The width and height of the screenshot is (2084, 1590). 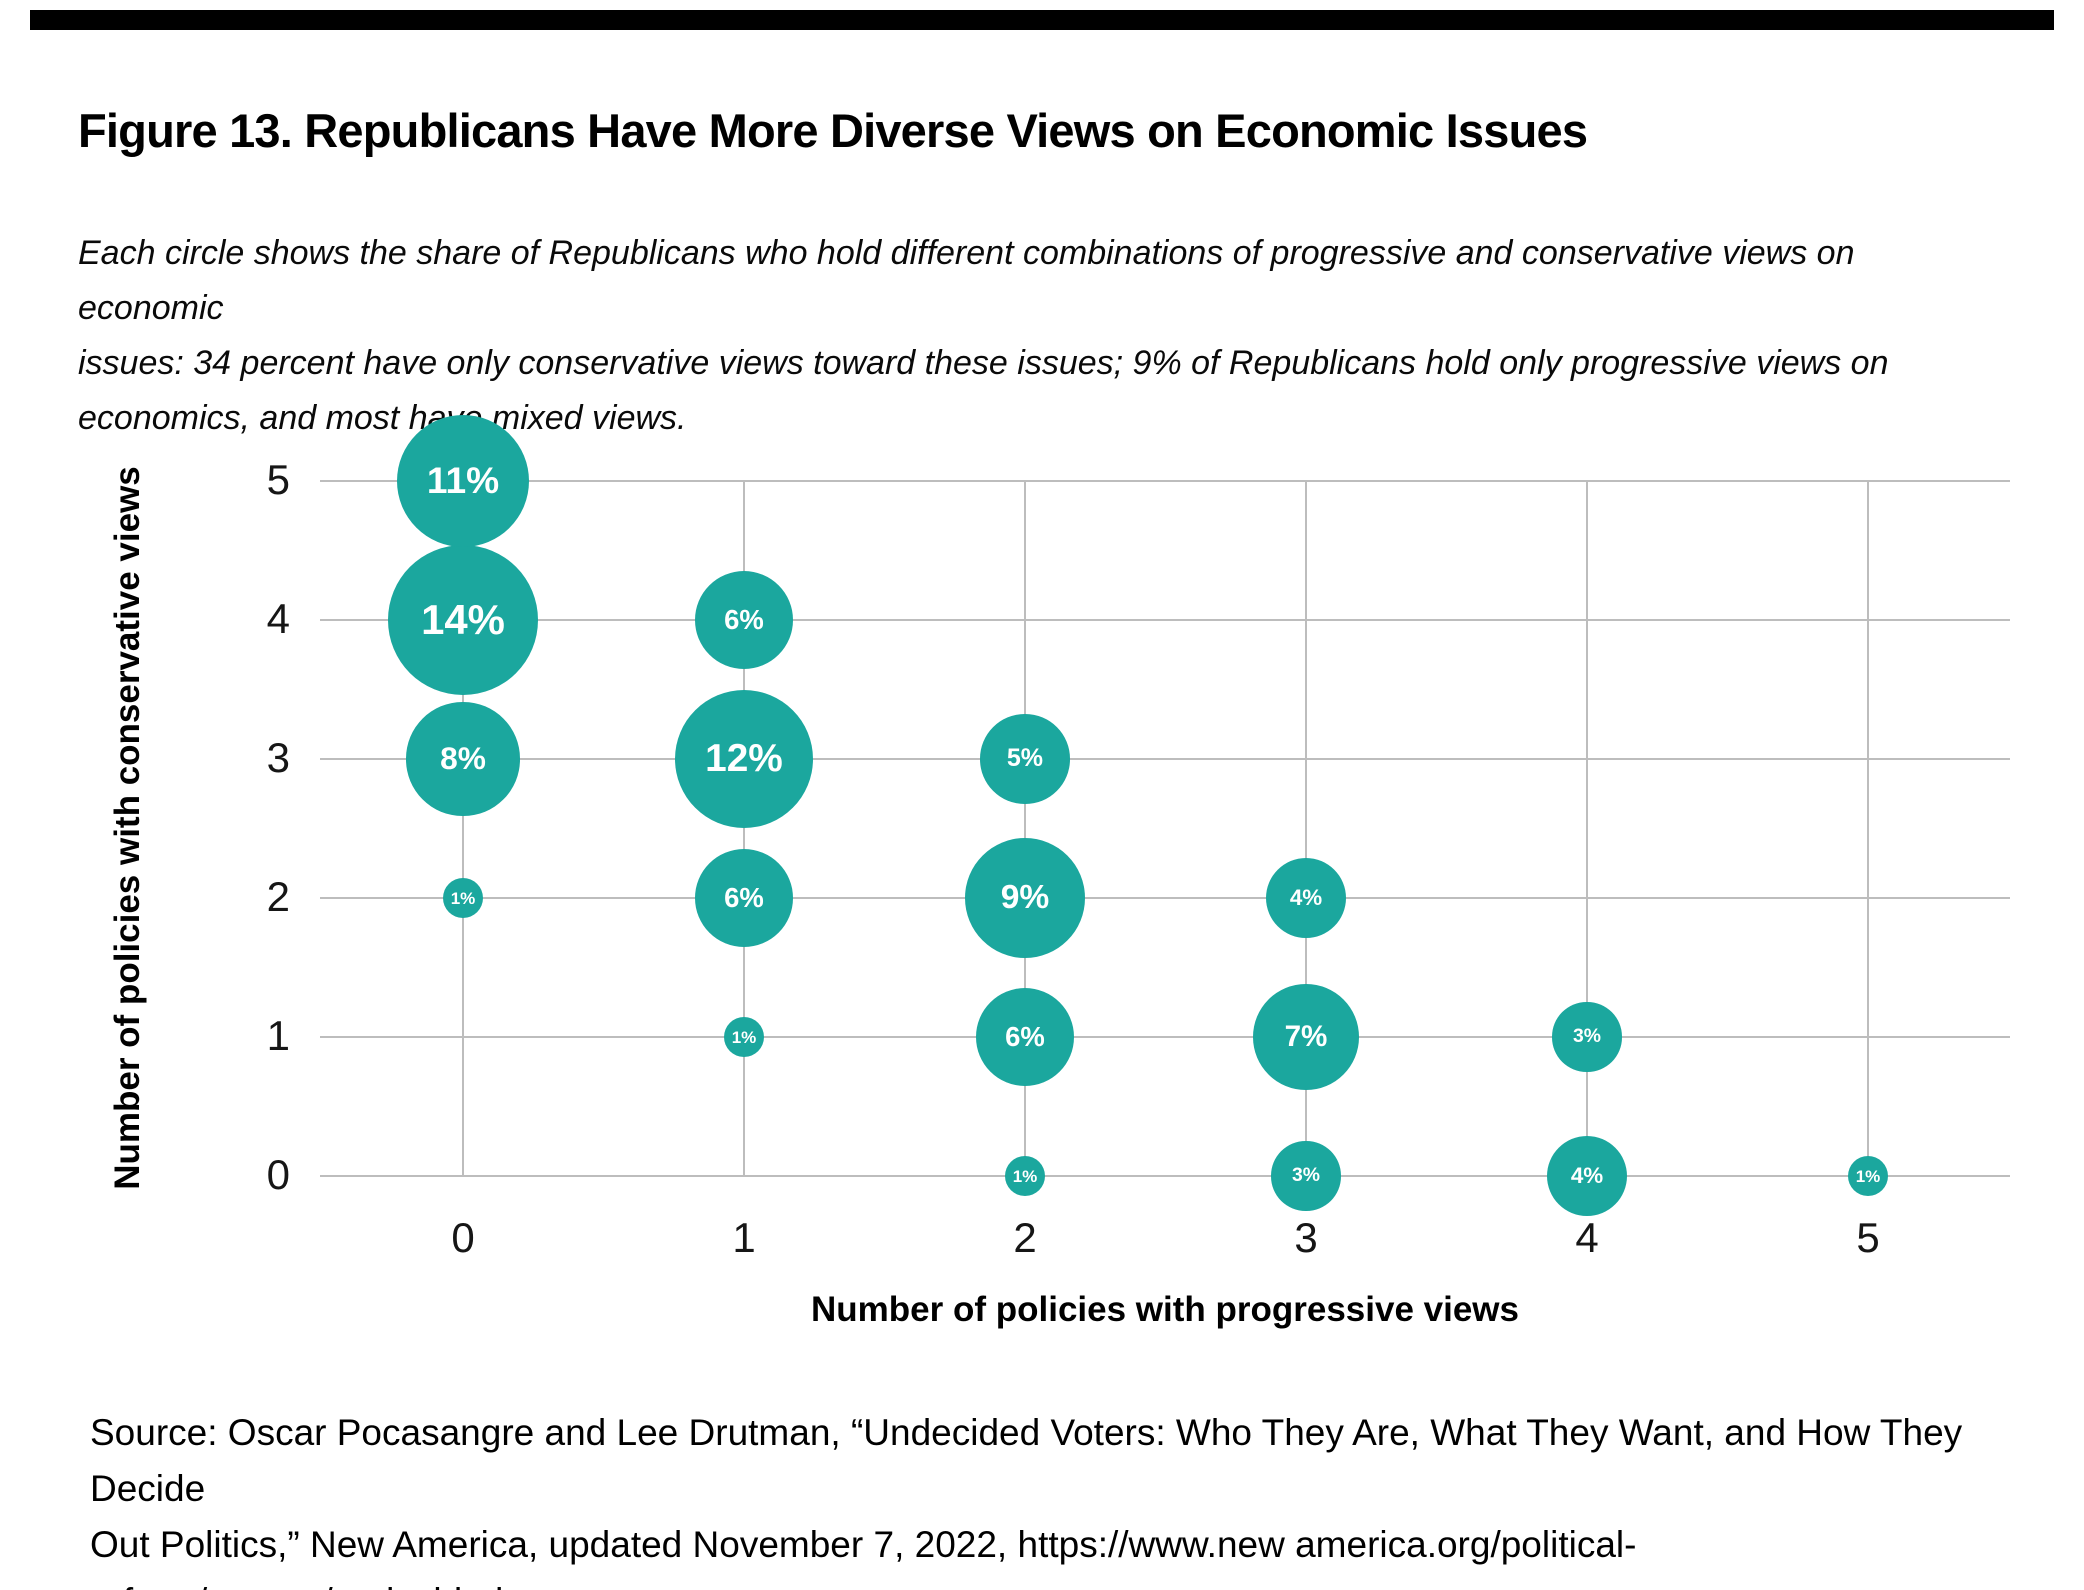 I want to click on bubble-x2-y2: 9%, so click(x=1025, y=898).